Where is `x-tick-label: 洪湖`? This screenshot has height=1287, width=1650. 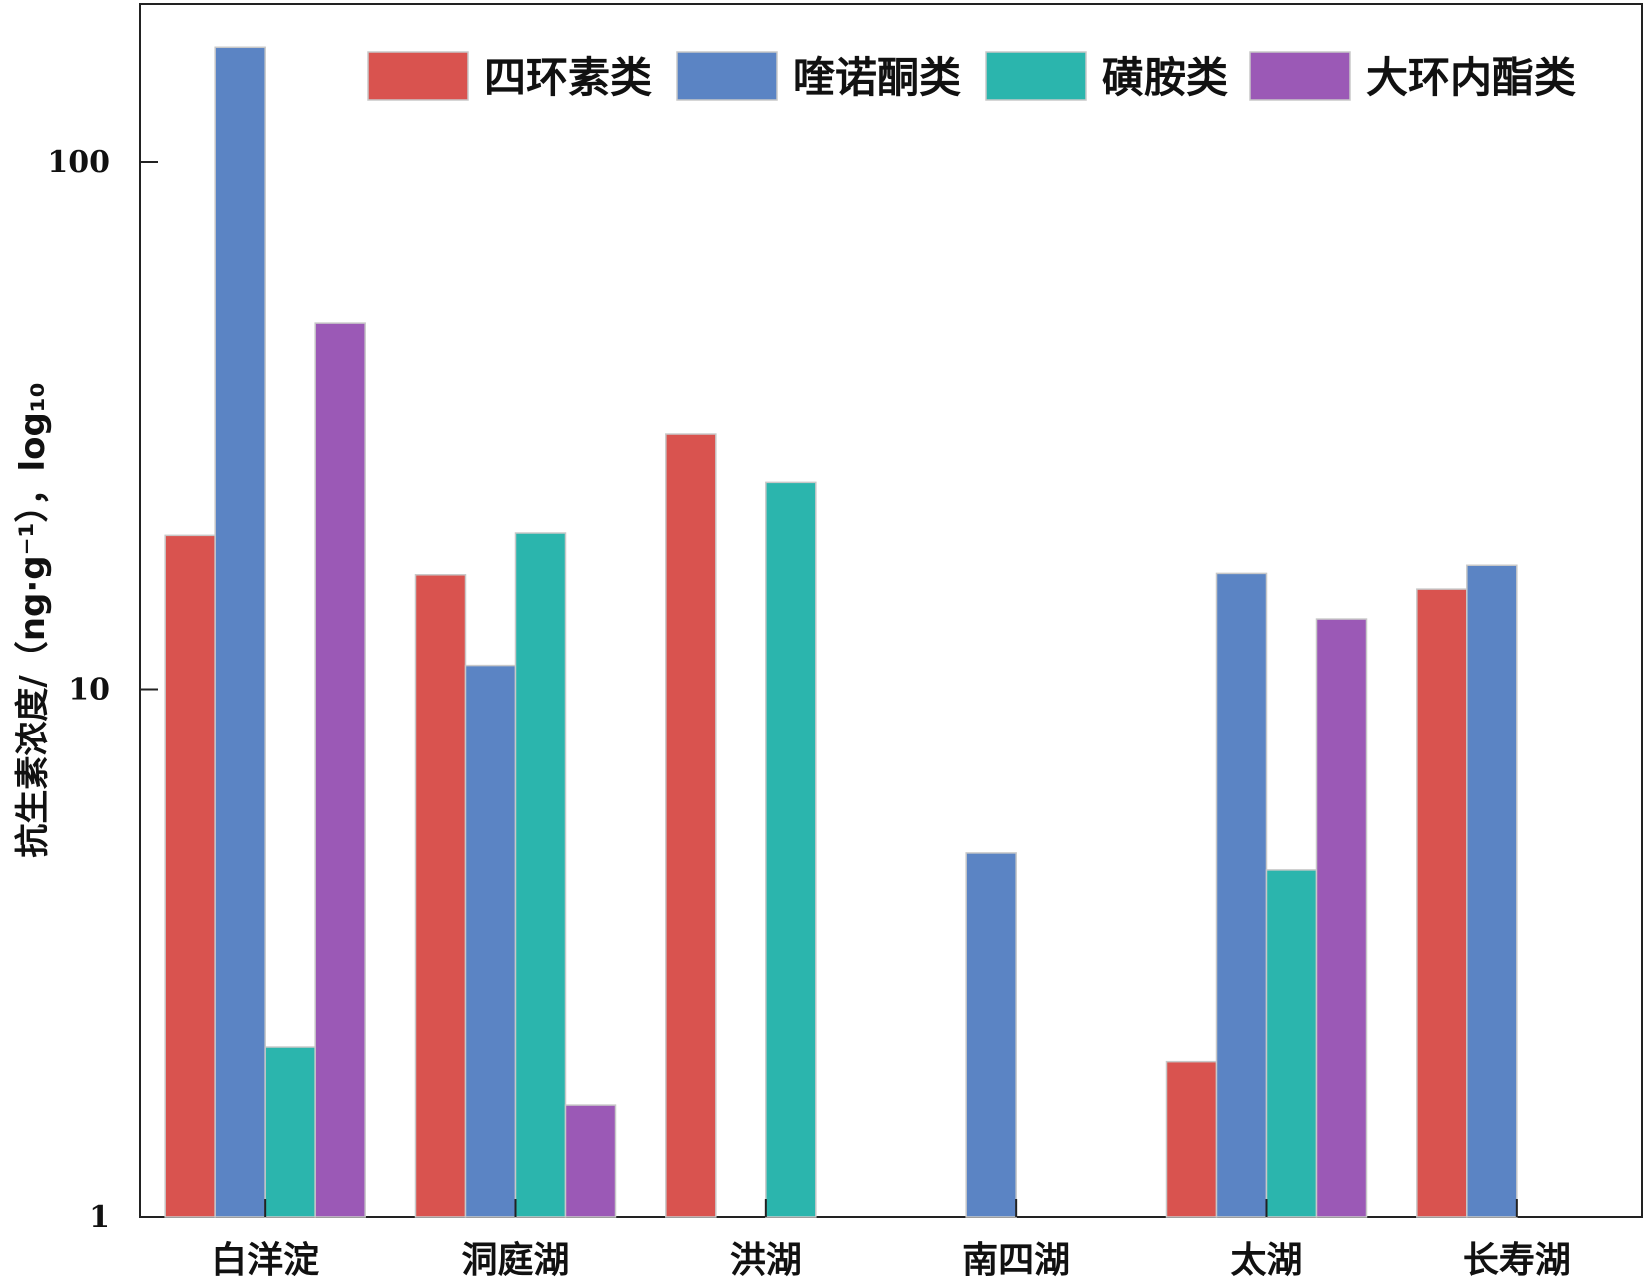 x-tick-label: 洪湖 is located at coordinates (766, 1260).